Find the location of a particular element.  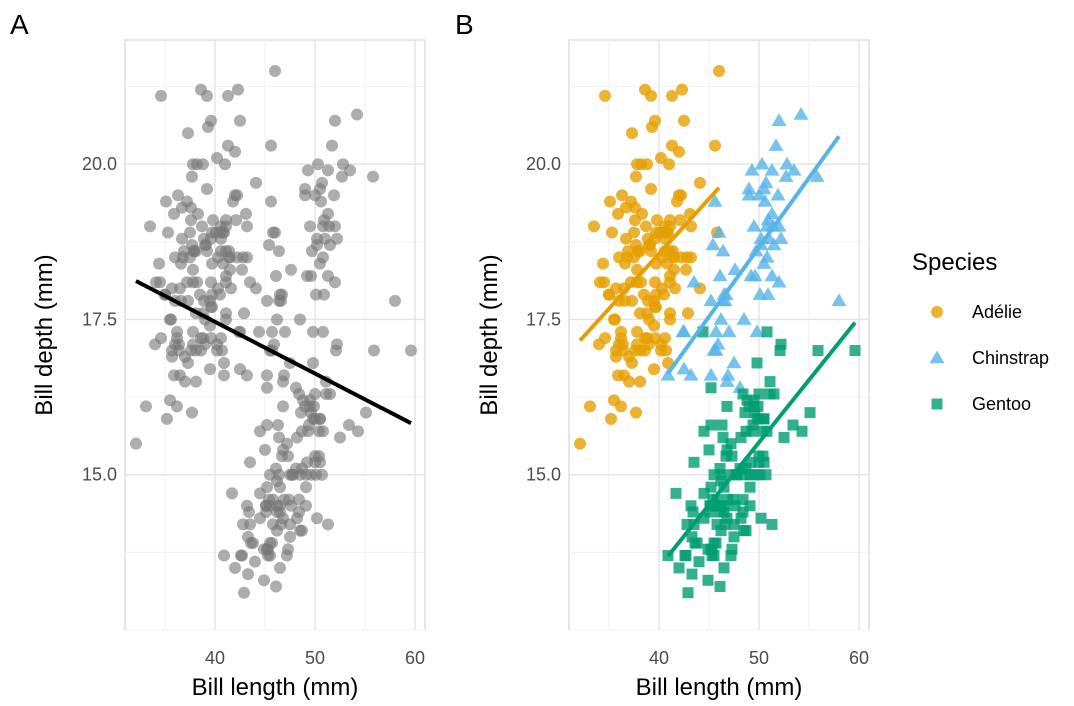

legend-items: Adélie Chinstrap Gentoo is located at coordinates (989, 358).